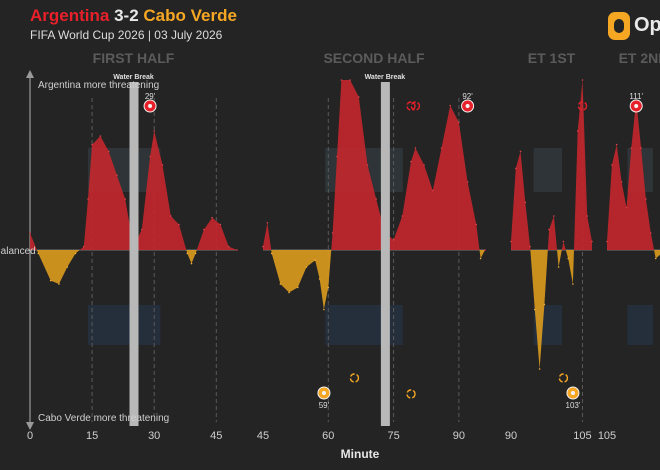 This screenshot has height=470, width=660. I want to click on x-tick-label: 0, so click(30, 436).